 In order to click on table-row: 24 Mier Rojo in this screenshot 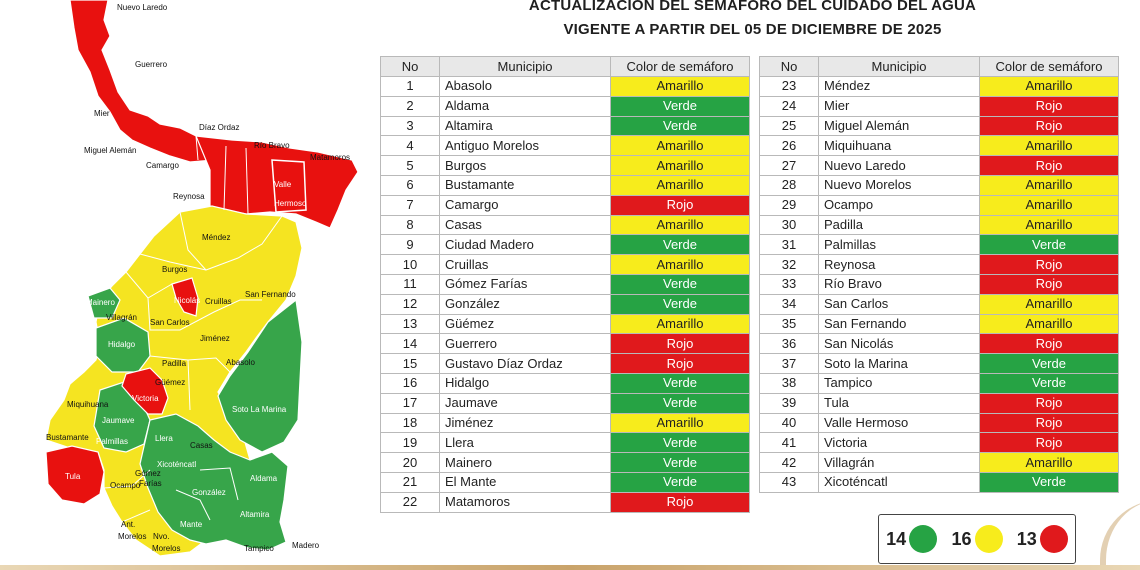, I will do `click(939, 106)`.